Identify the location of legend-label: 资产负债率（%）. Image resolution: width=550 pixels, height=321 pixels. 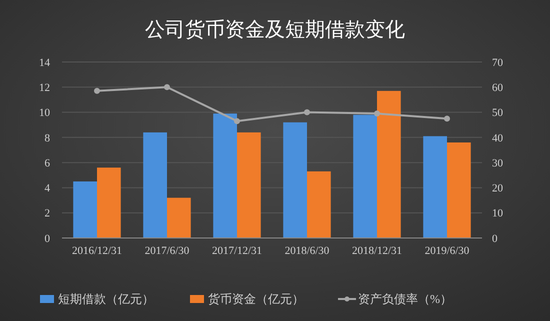
(405, 299).